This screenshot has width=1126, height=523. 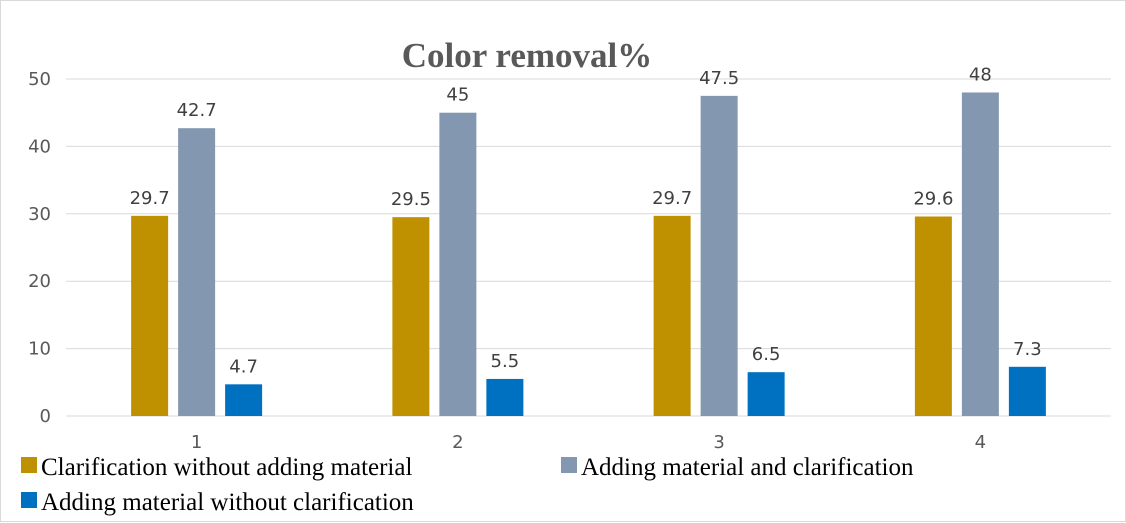 I want to click on y-tick-label-0: 0, so click(x=45, y=416).